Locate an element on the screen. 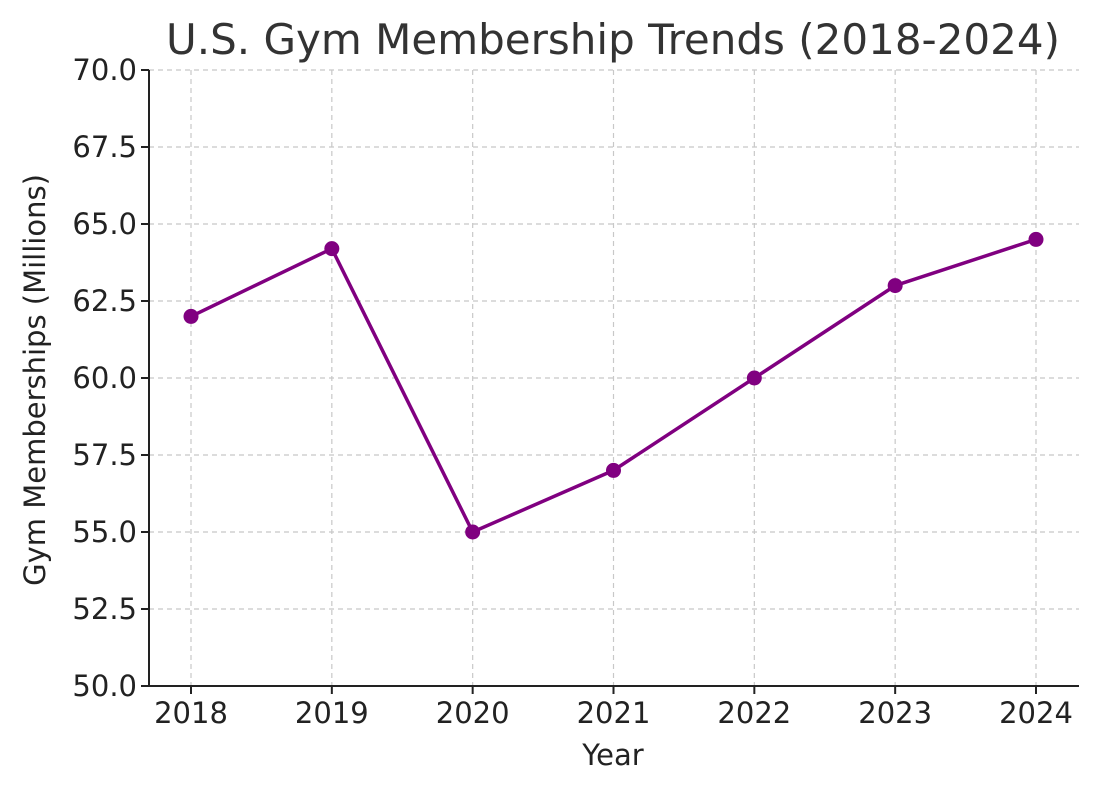 This screenshot has width=1106, height=793. y-axis-label: Gym Memberships (Millions) is located at coordinates (35, 380).